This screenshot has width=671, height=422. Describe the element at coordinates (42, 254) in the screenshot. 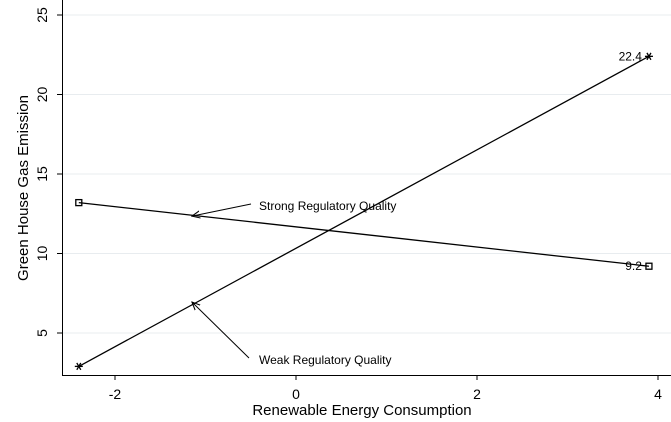

I see `y-tick-label: 10` at that location.